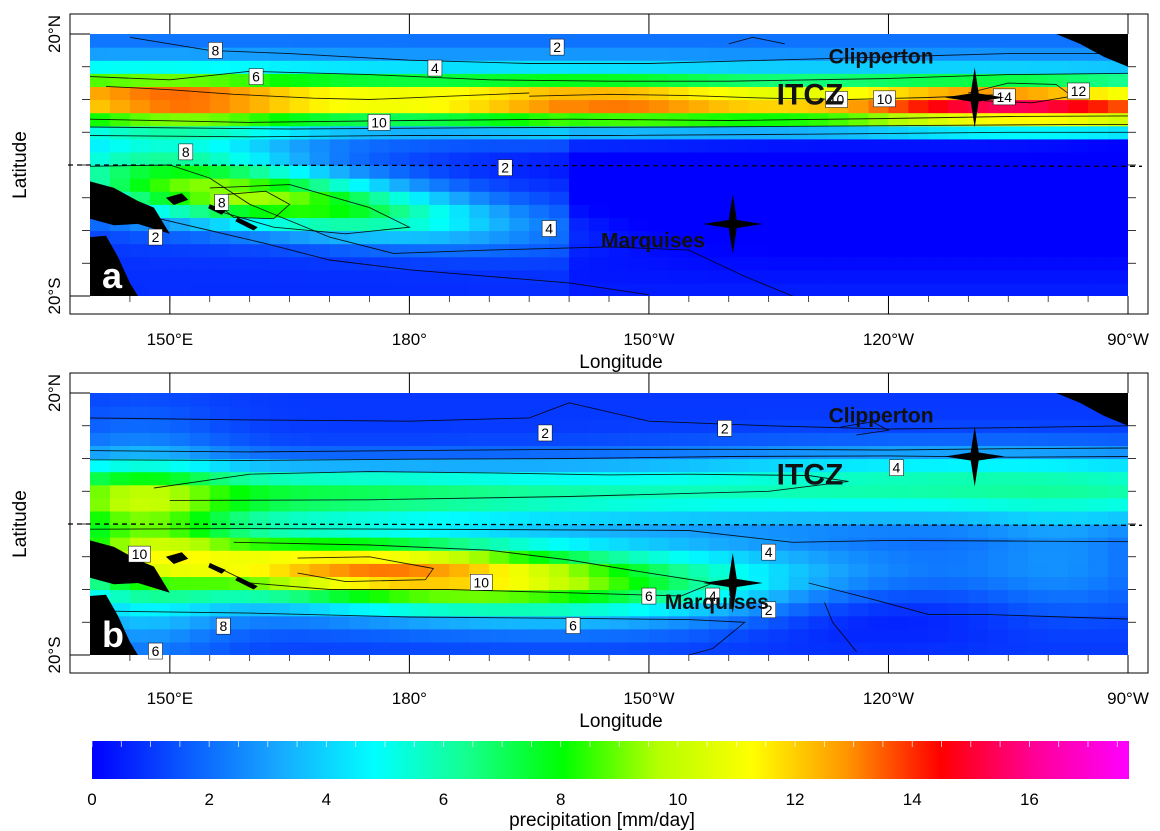 This screenshot has height=831, width=1160. I want to click on contour-label: 6, so click(649, 596).